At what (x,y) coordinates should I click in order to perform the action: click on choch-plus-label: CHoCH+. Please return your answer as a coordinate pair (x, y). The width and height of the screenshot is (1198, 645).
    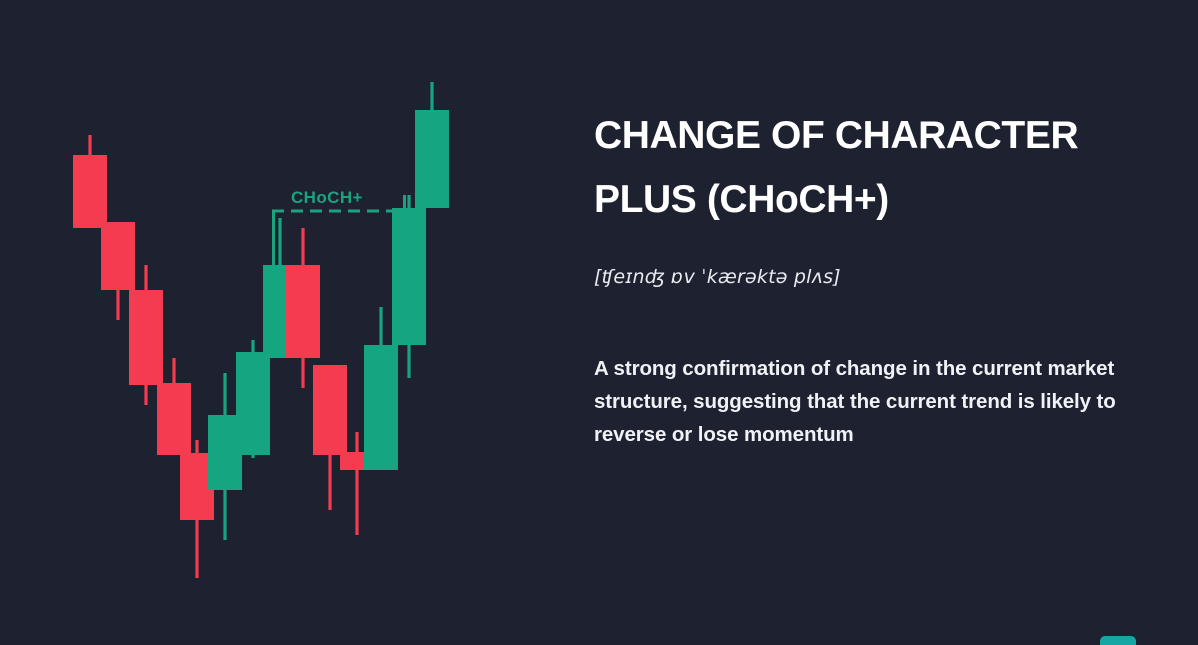
    Looking at the image, I should click on (327, 197).